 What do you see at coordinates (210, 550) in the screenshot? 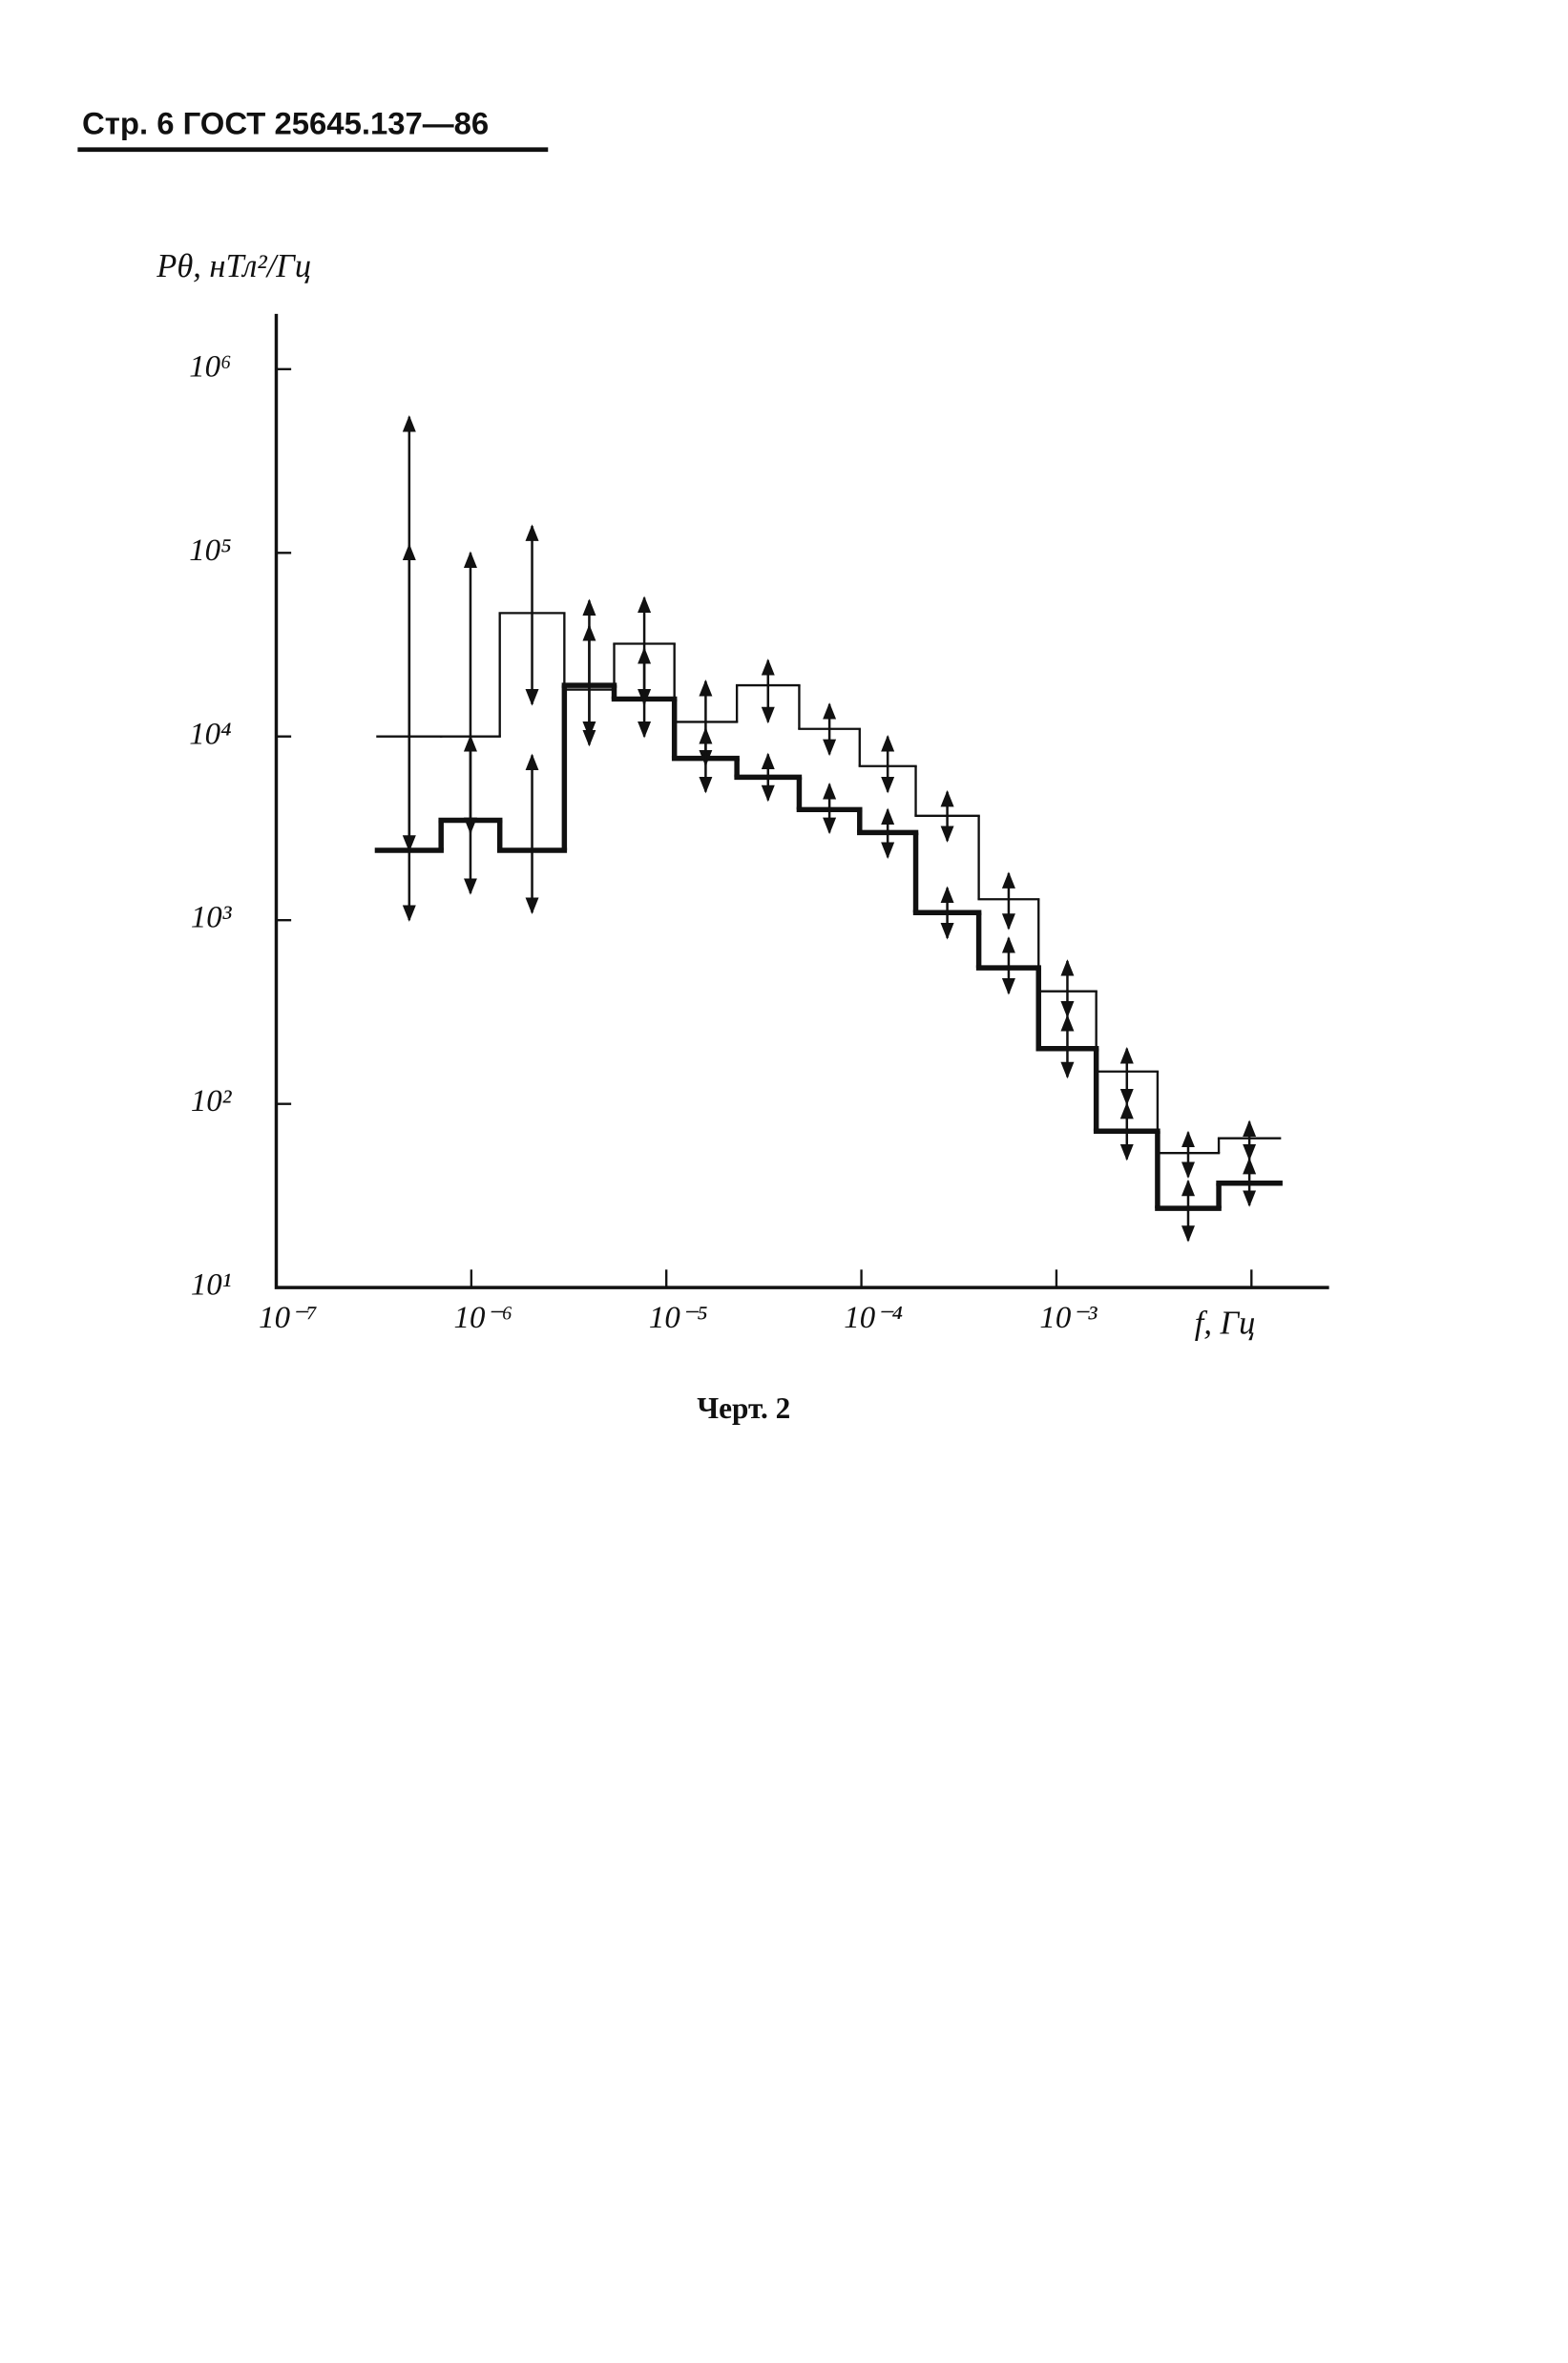
I see `y-tick-label: 10⁵` at bounding box center [210, 550].